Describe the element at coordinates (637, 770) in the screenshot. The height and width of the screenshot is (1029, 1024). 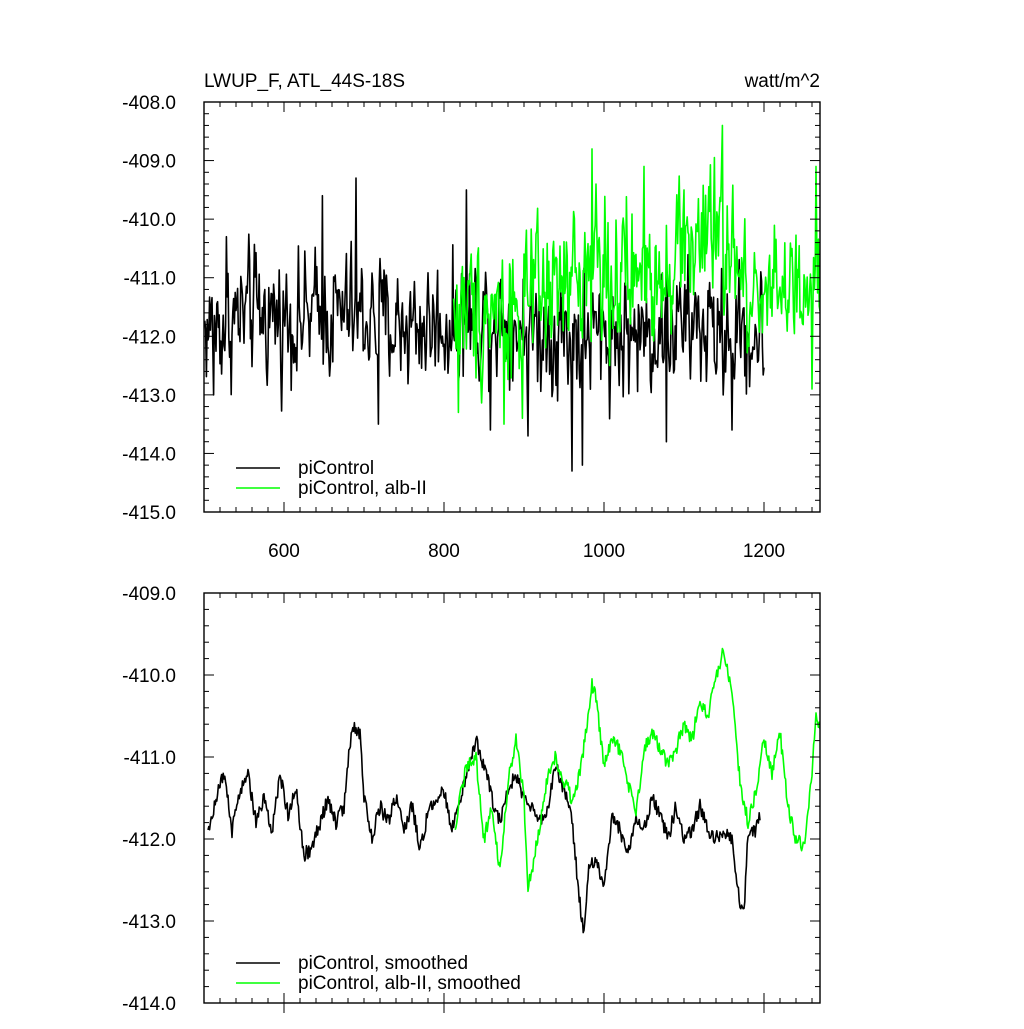
I see `series-line-picontrol-alb-ii-smoothed` at that location.